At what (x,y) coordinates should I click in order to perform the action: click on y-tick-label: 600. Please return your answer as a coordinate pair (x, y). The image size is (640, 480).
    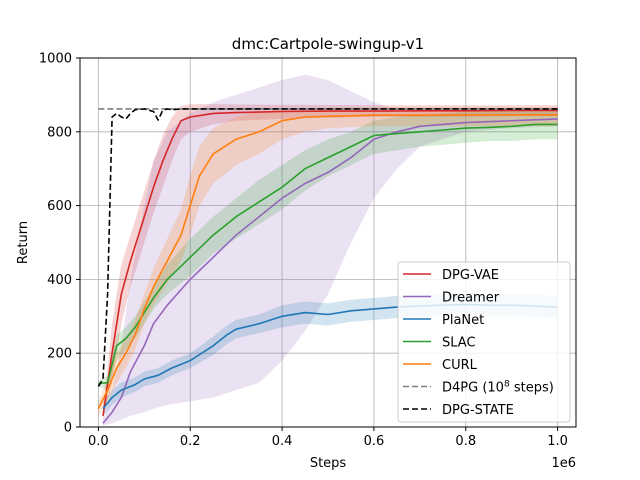
    Looking at the image, I should click on (59, 206).